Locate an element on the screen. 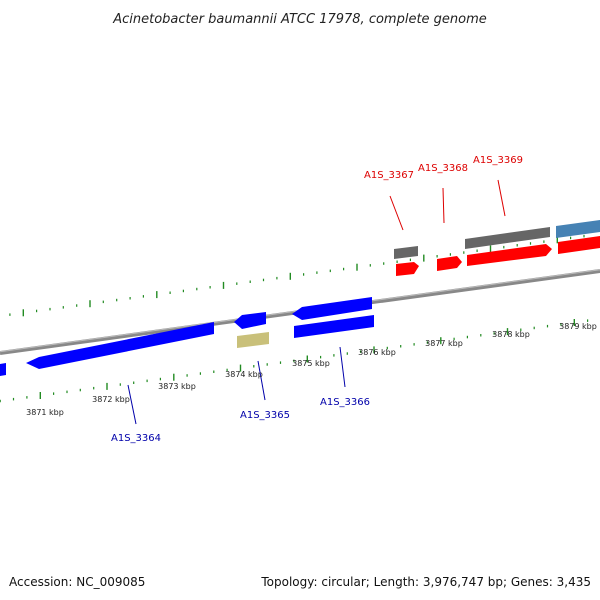  gene-label-a1s-3367: A1S_3367 is located at coordinates (389, 175).